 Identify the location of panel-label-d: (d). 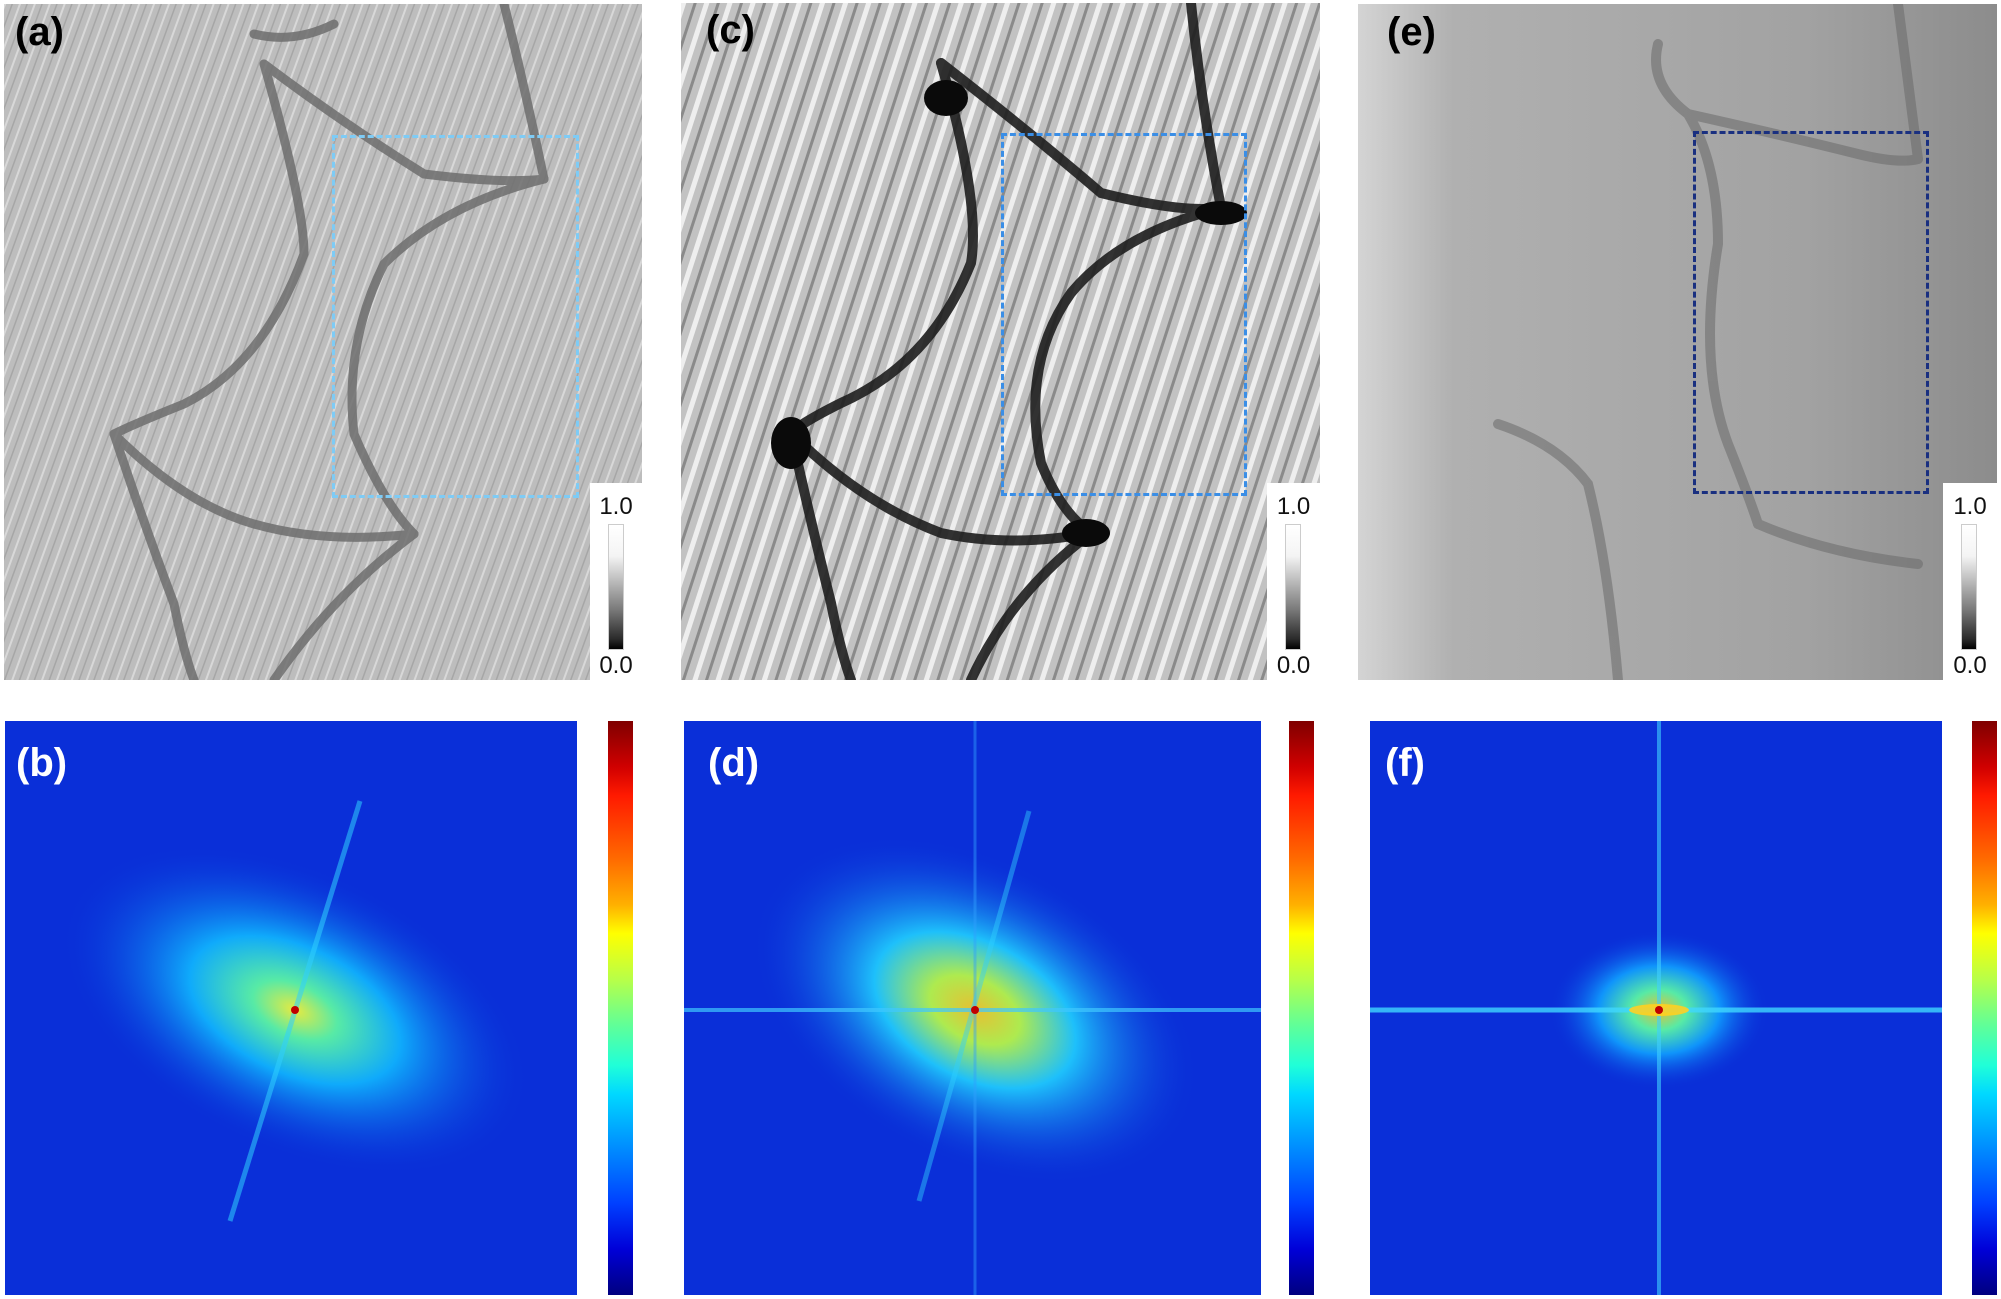
(734, 763).